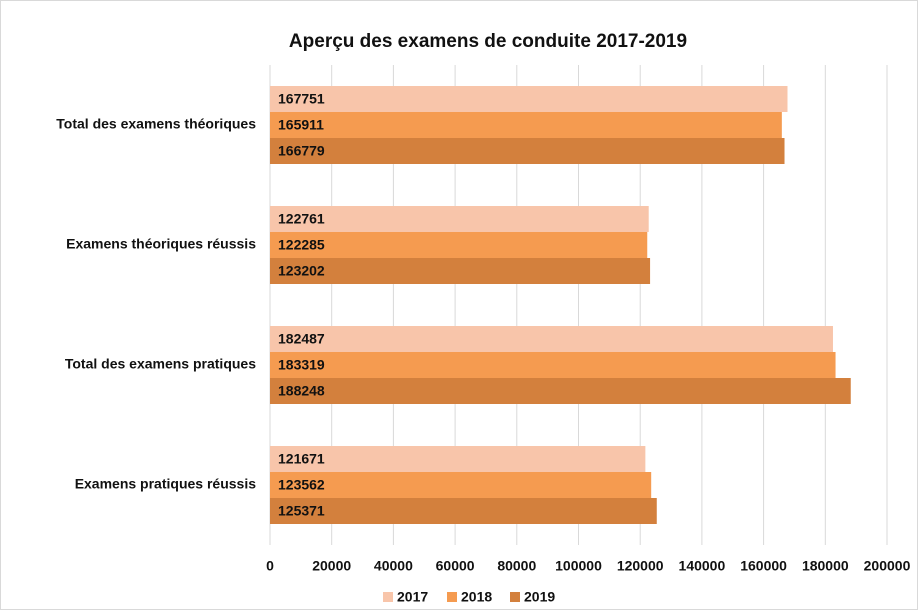 The height and width of the screenshot is (610, 918). Describe the element at coordinates (455, 566) in the screenshot. I see `x-tick-label: 60000` at that location.